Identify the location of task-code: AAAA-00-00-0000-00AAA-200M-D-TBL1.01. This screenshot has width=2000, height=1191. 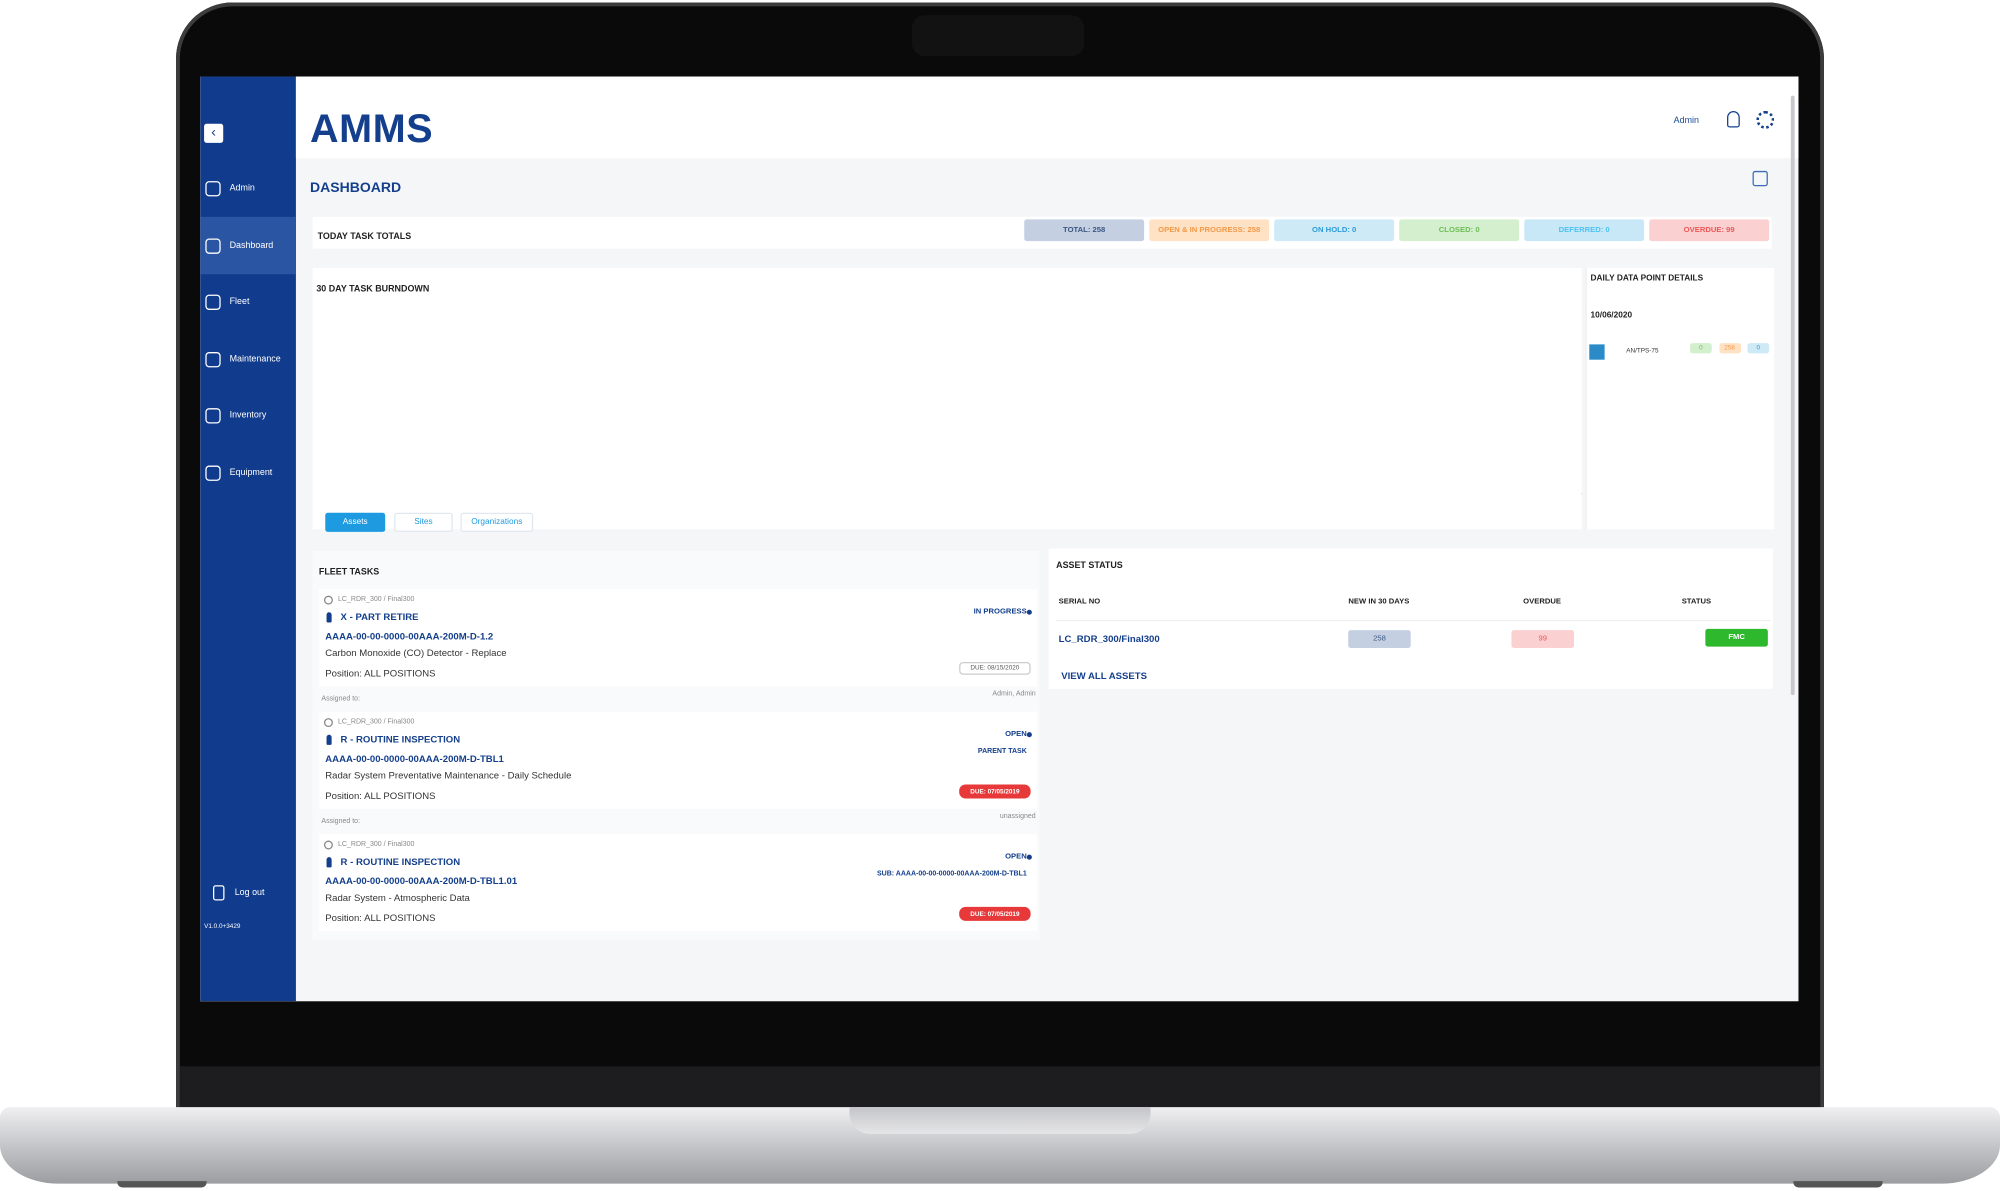
(421, 881).